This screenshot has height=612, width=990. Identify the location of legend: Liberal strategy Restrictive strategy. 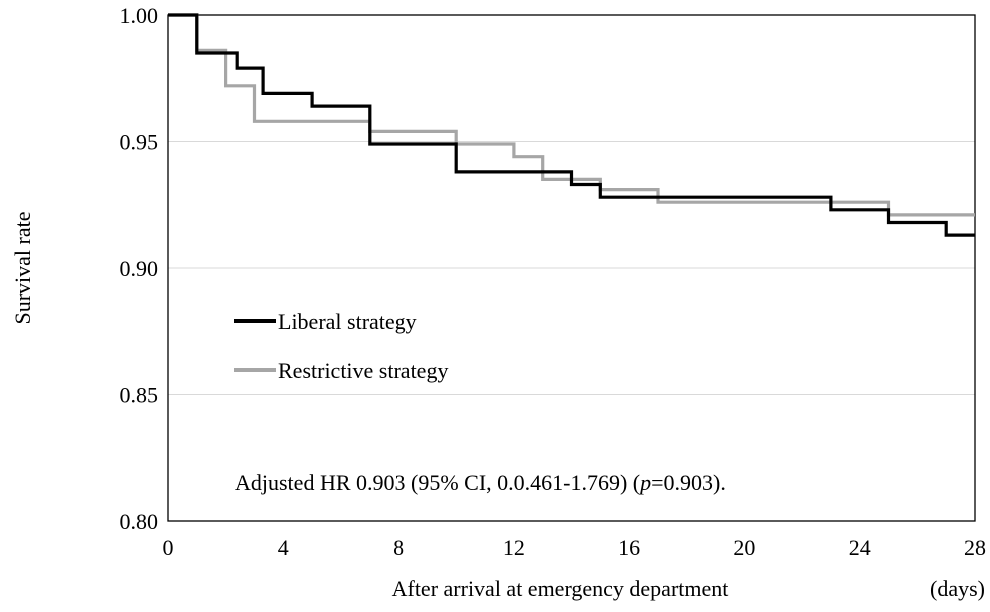
(341, 346).